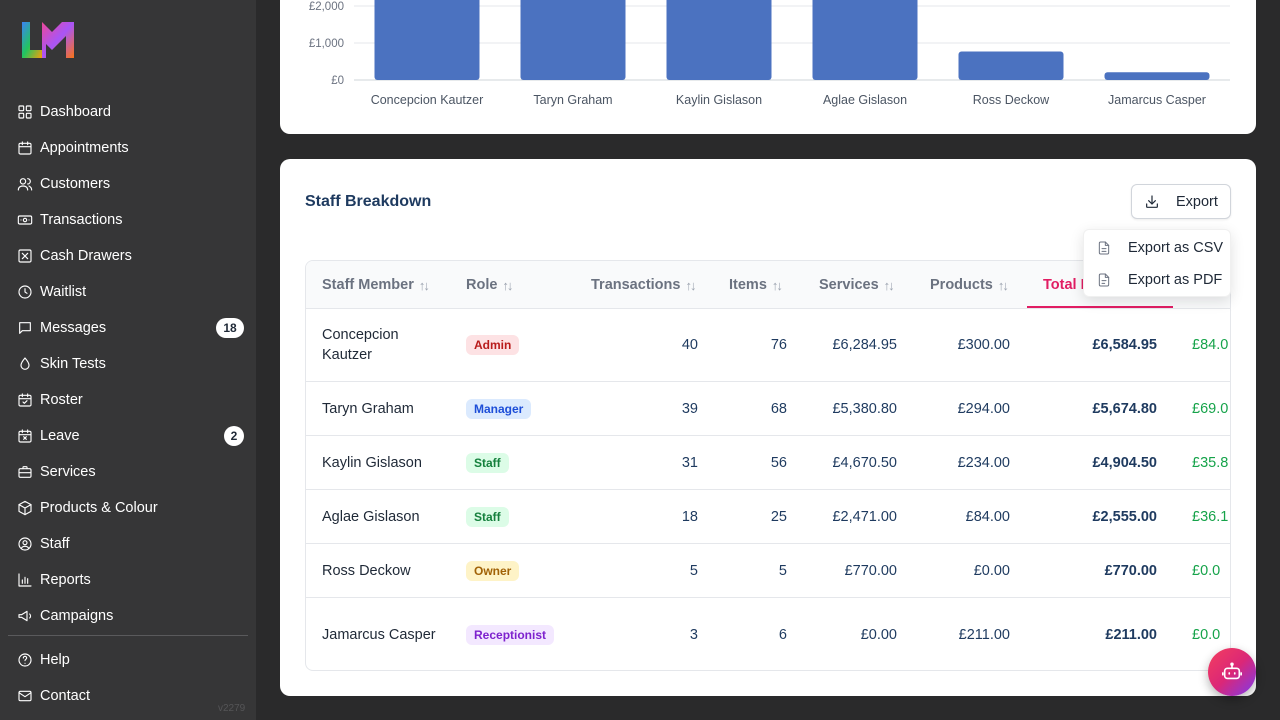 Image resolution: width=1280 pixels, height=720 pixels. Describe the element at coordinates (499, 408) in the screenshot. I see `role-badge: Manager` at that location.